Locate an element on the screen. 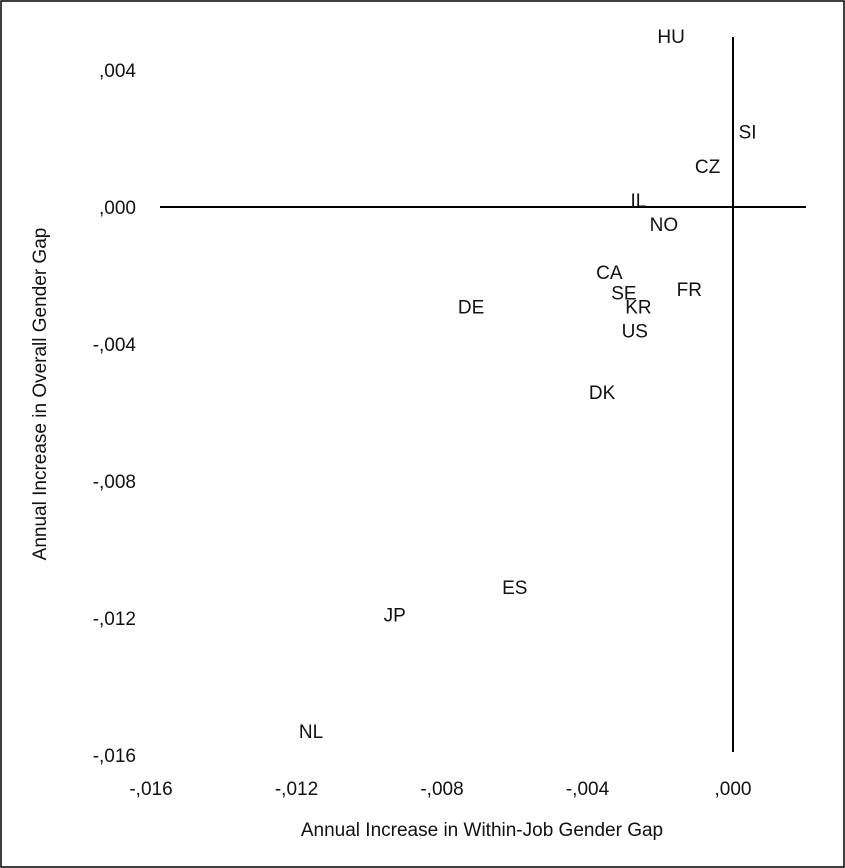 The height and width of the screenshot is (868, 845). point-label-kr: KR is located at coordinates (638, 307).